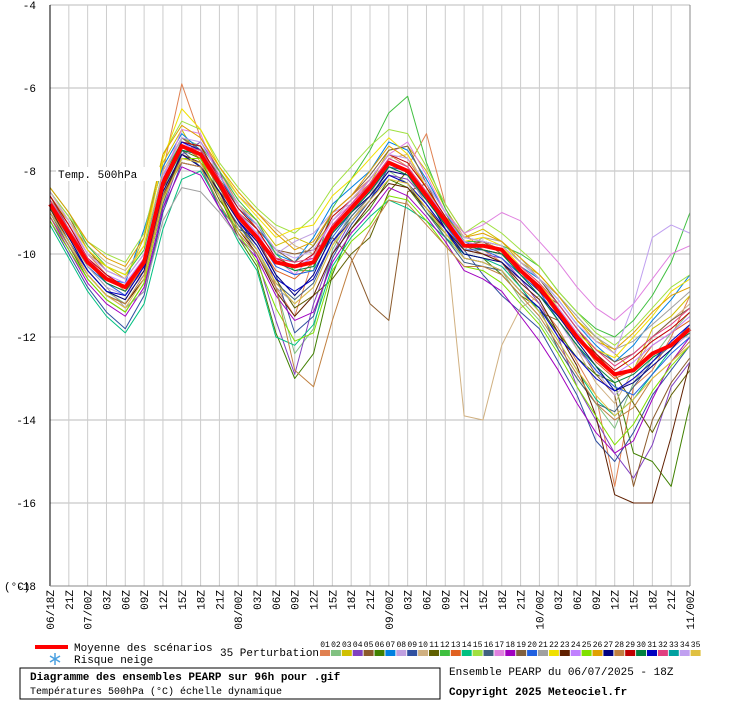 This screenshot has width=740, height=705. I want to click on perturbation-number: 01, so click(325, 645).